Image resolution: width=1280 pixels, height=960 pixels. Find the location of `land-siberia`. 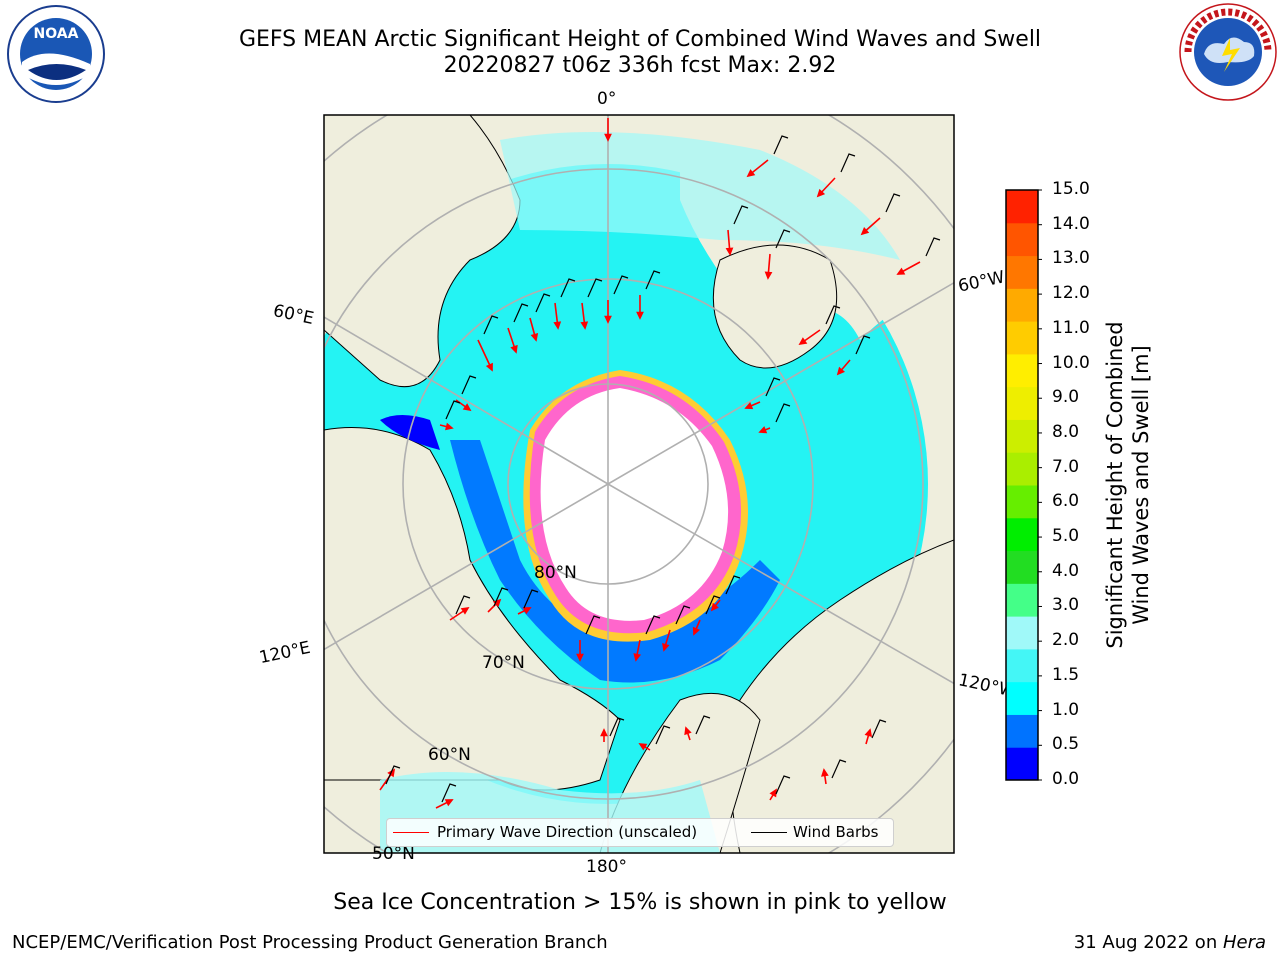

land-siberia is located at coordinates (472, 609).